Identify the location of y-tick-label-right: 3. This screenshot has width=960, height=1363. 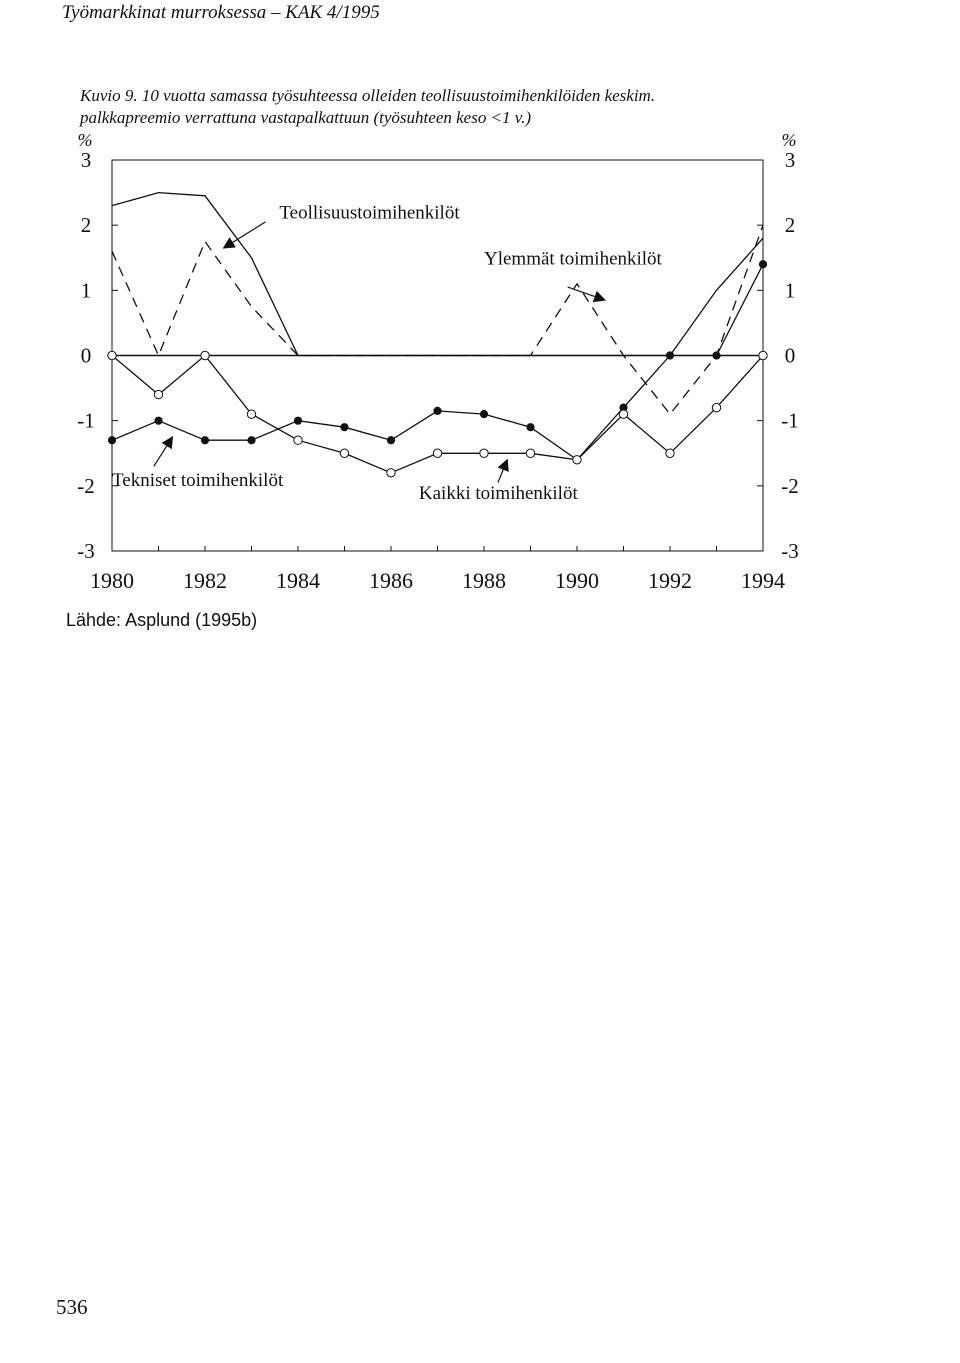
(790, 160).